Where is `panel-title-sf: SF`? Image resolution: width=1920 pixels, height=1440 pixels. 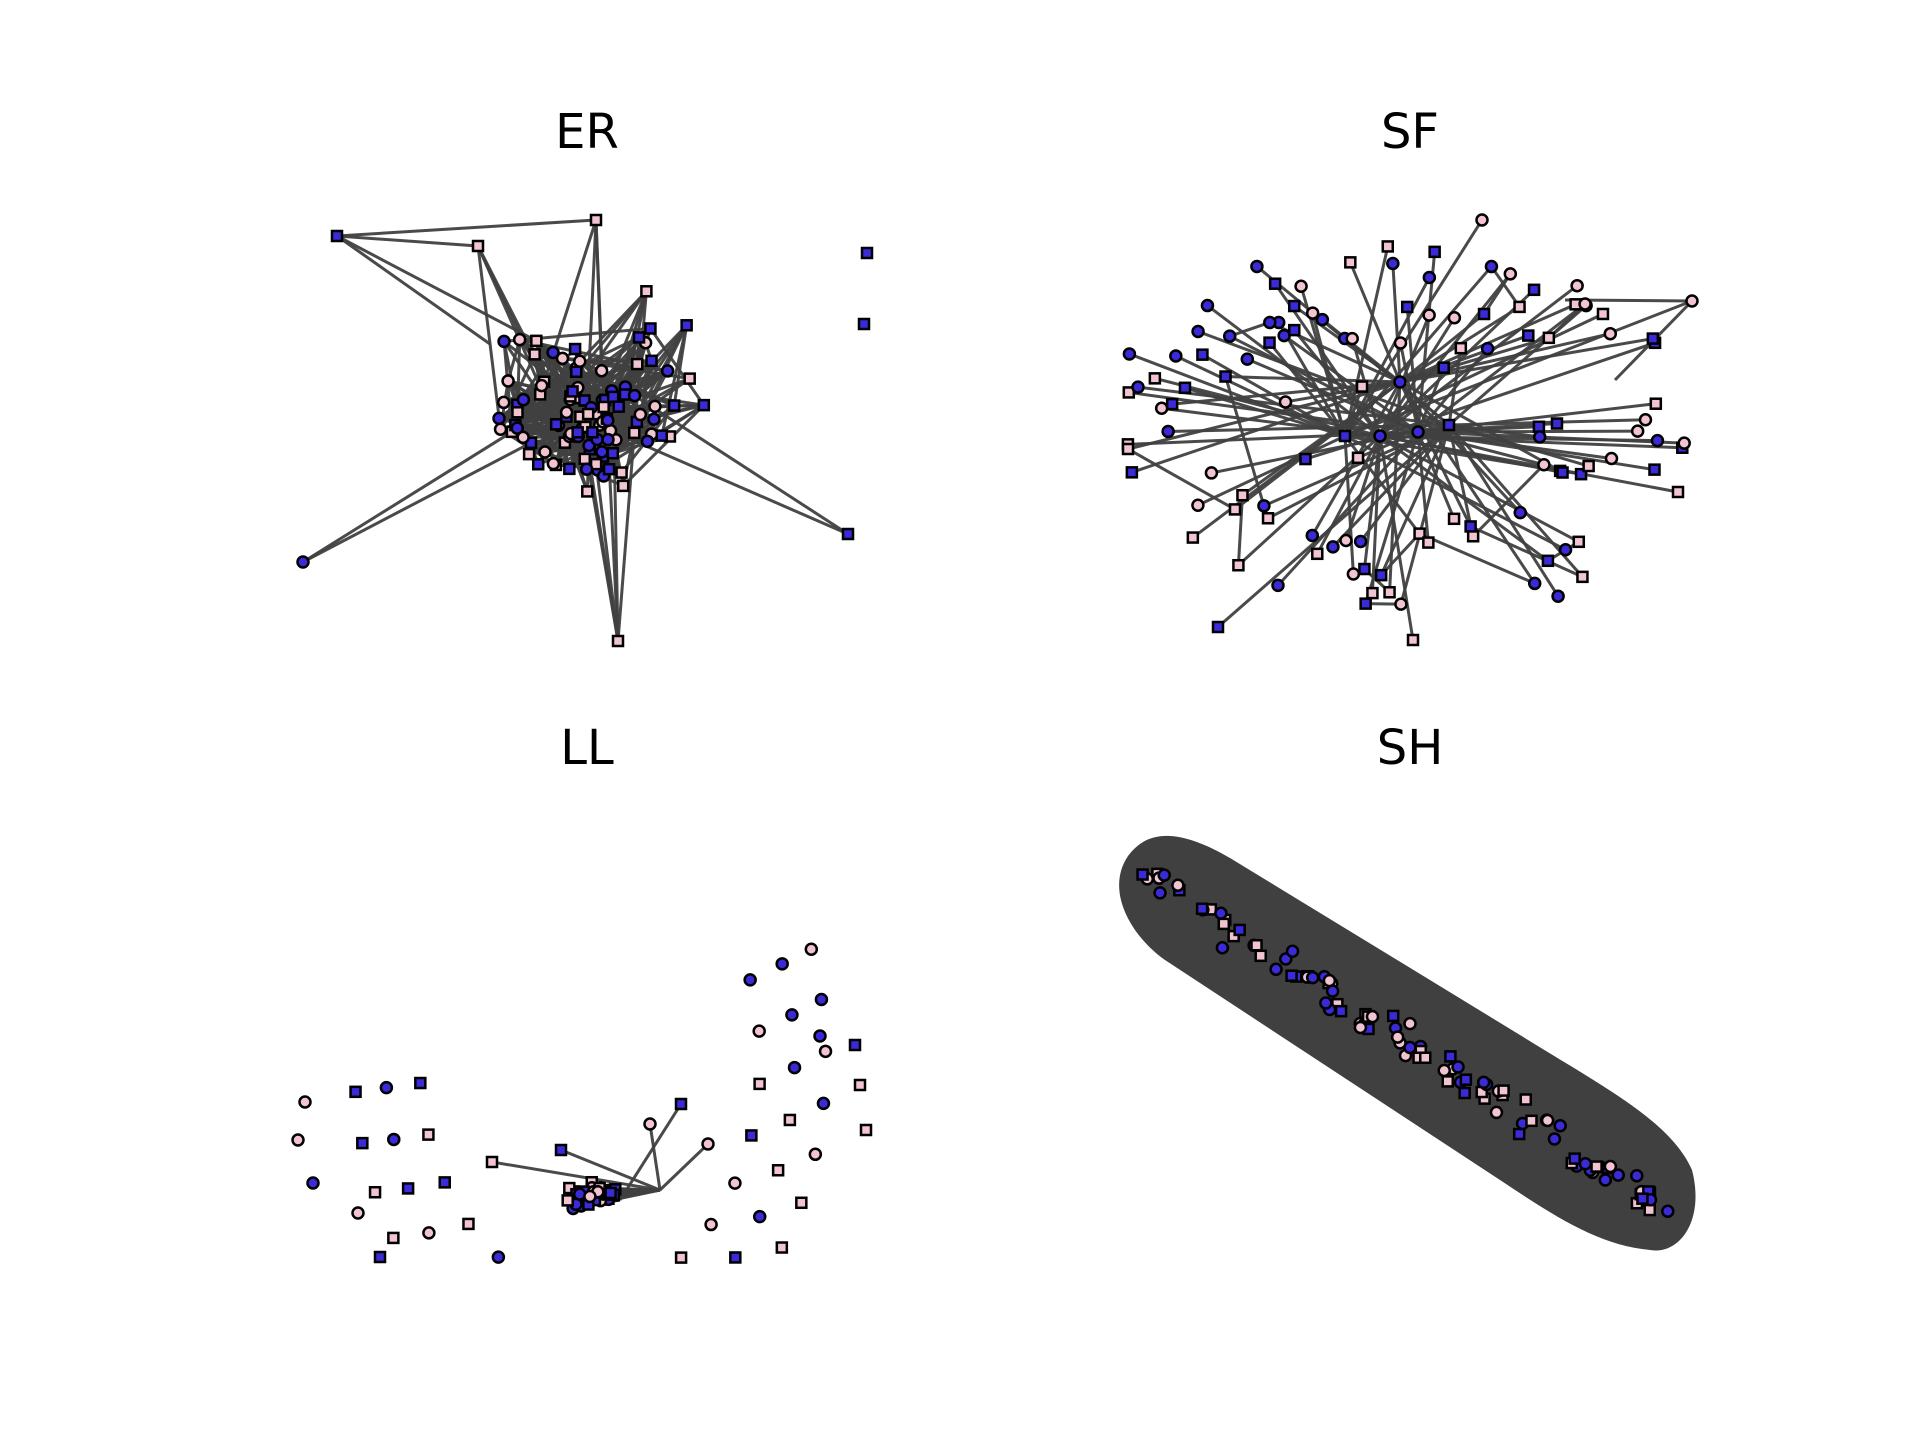
panel-title-sf: SF is located at coordinates (1410, 132).